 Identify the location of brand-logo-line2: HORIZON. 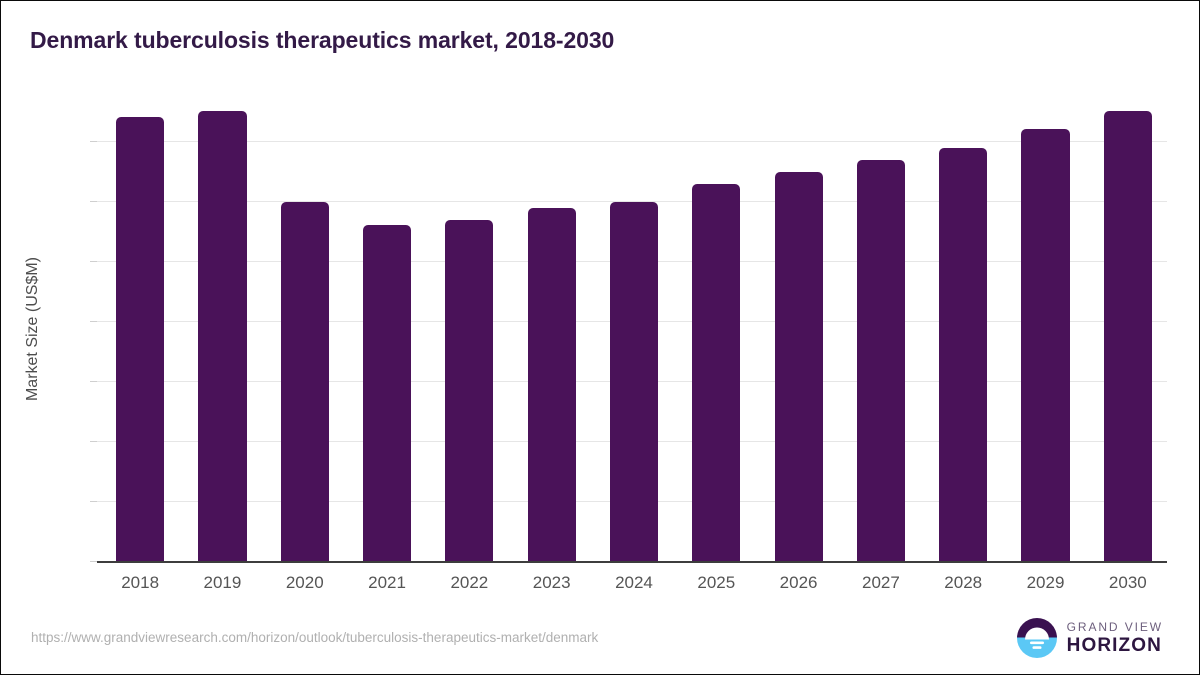
(1114, 645).